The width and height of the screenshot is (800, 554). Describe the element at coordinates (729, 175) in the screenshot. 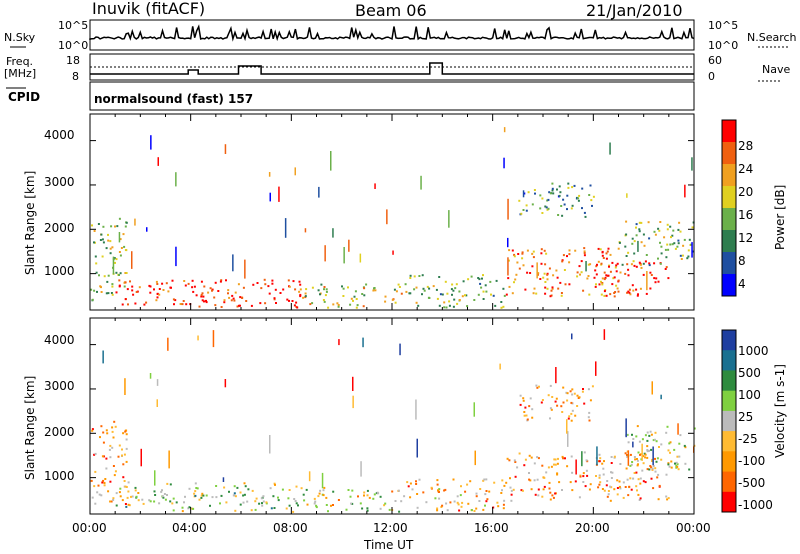

I see `power-colorbar-segment` at that location.